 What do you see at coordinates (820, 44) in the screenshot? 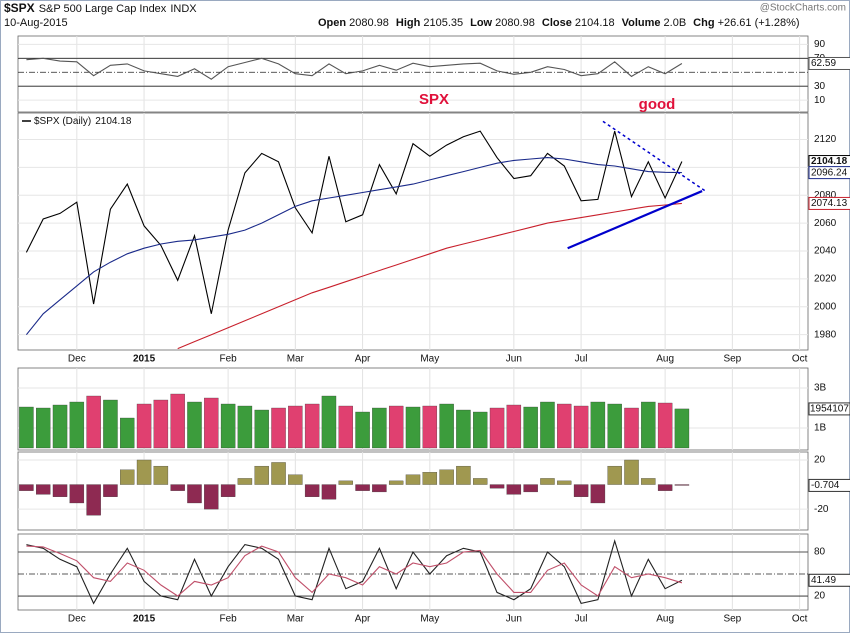
I see `y-tick-label: 90` at bounding box center [820, 44].